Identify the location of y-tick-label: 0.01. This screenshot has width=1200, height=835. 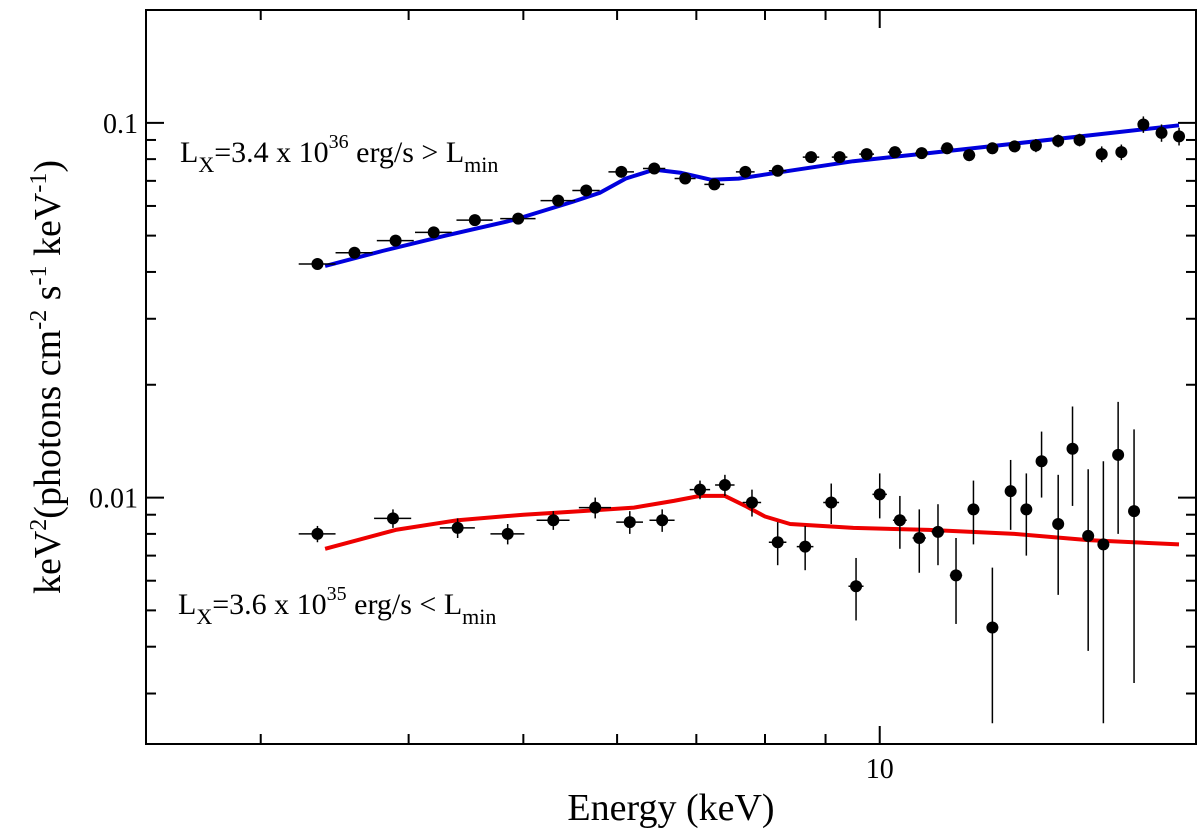
(113, 499).